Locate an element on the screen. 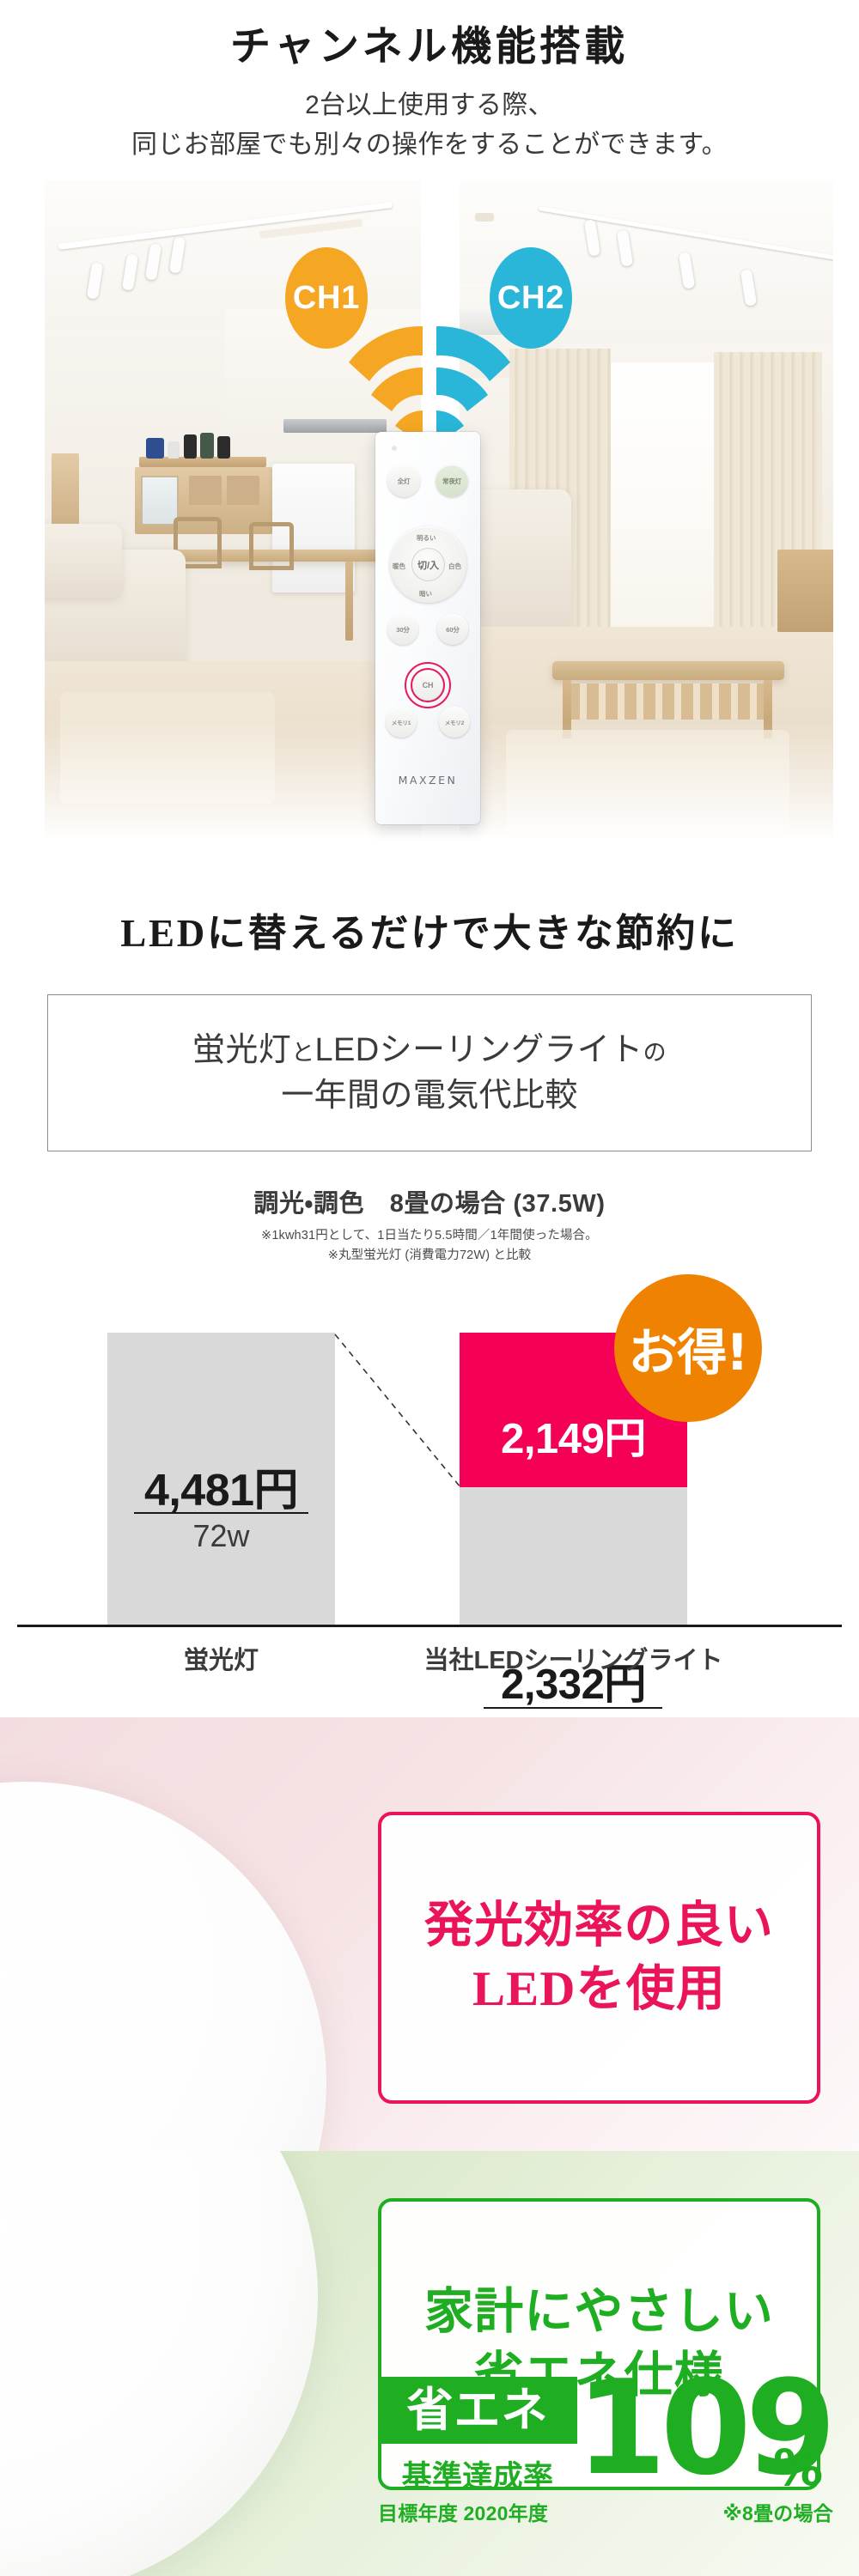  remote-button-full-light: 全灯 is located at coordinates (403, 481).